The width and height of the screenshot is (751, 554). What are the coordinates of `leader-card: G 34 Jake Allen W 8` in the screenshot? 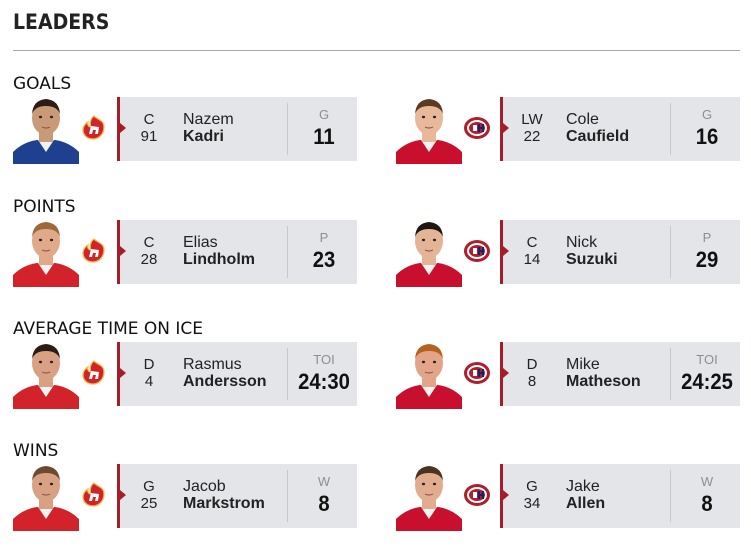 It's located at (573, 496).